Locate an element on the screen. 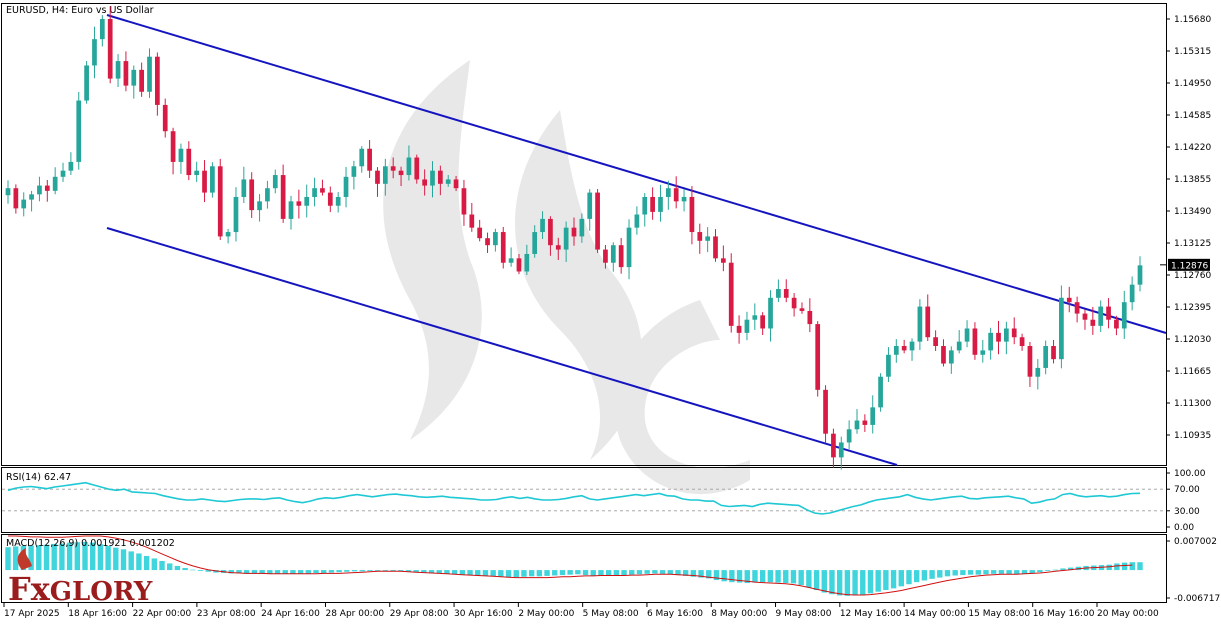 This screenshot has width=1221, height=625. svg-text: 1.12876 is located at coordinates (1189, 266).